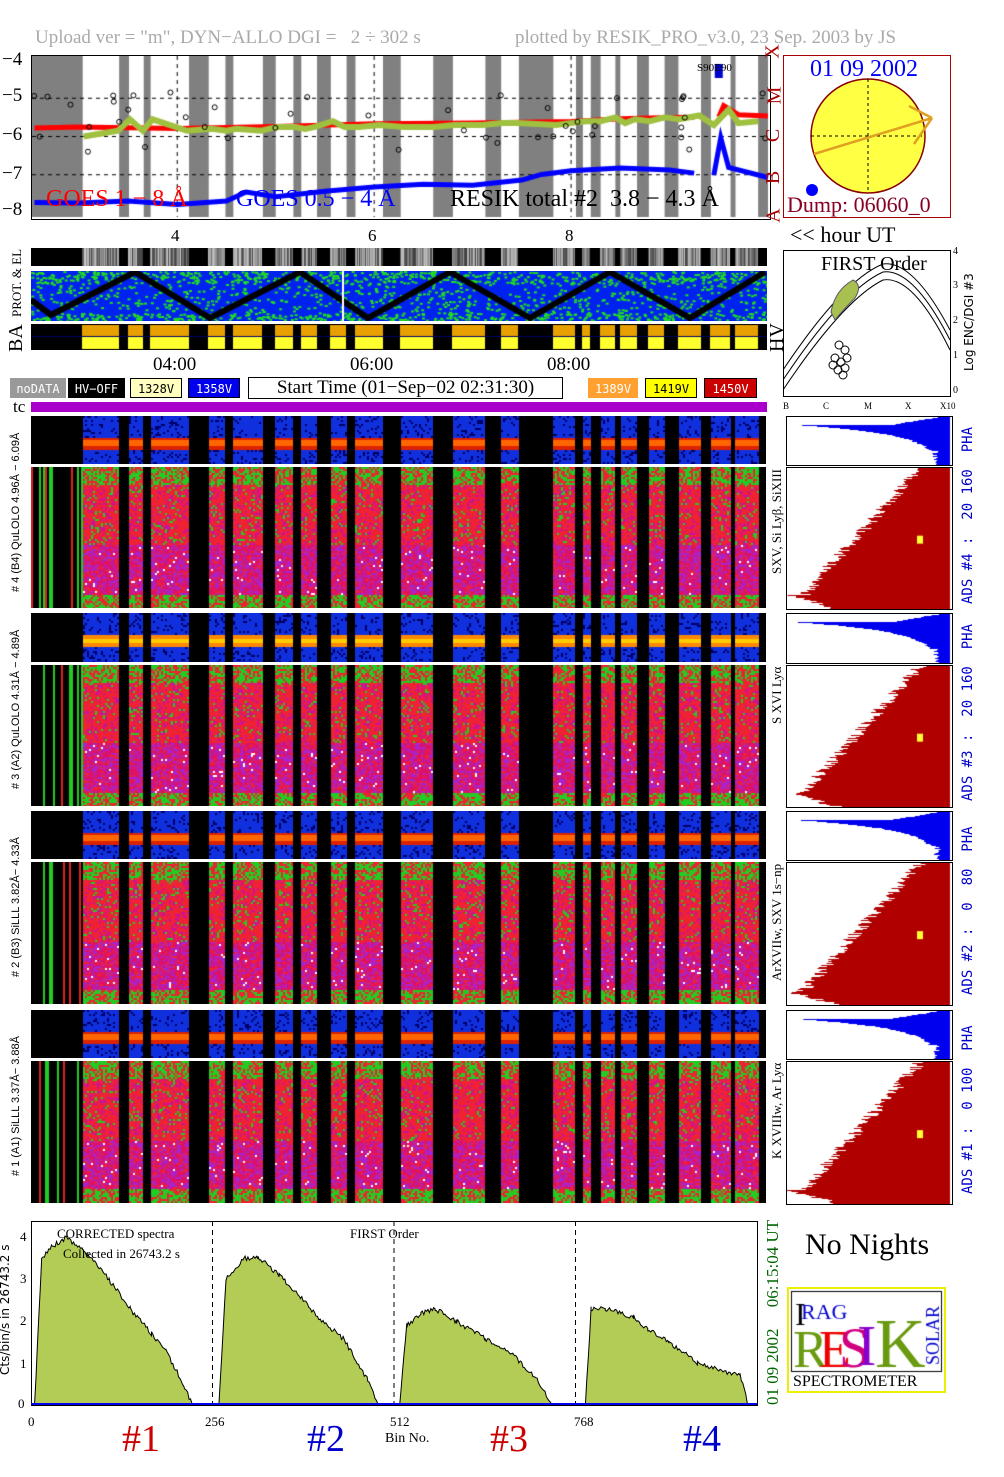  I want to click on crystal-1-label: #1, so click(141, 1439).